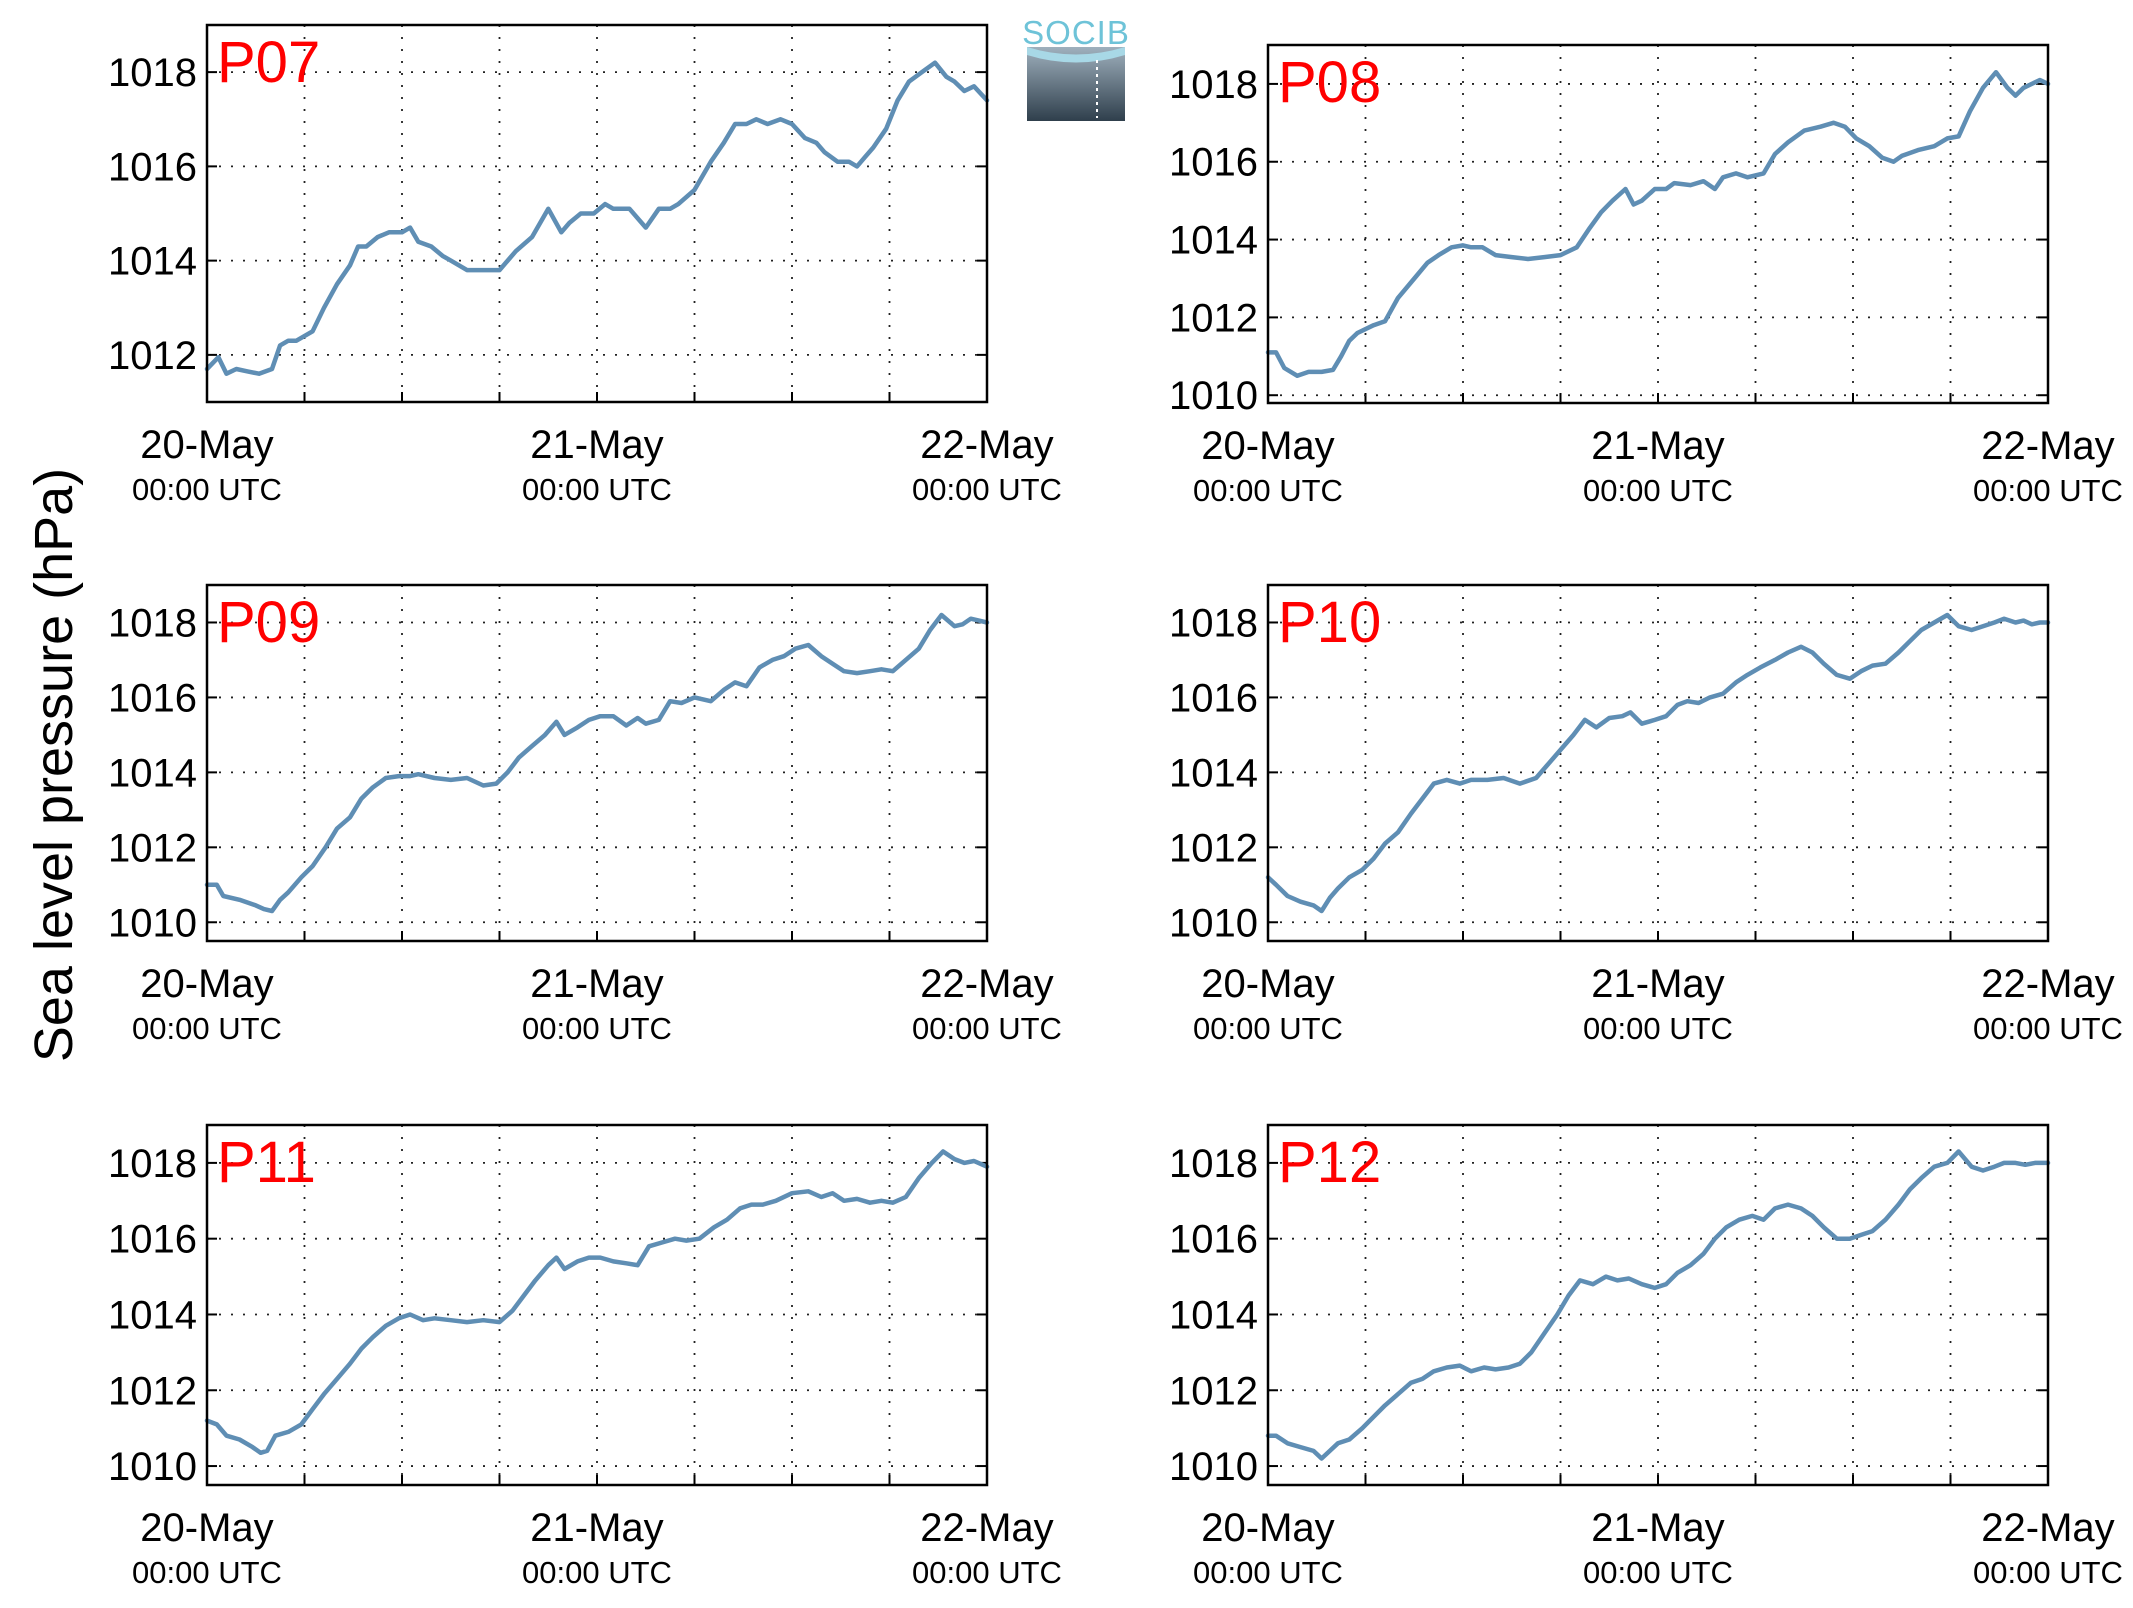 Image resolution: width=2133 pixels, height=1608 pixels. What do you see at coordinates (1329, 1162) in the screenshot?
I see `panel-label: P12` at bounding box center [1329, 1162].